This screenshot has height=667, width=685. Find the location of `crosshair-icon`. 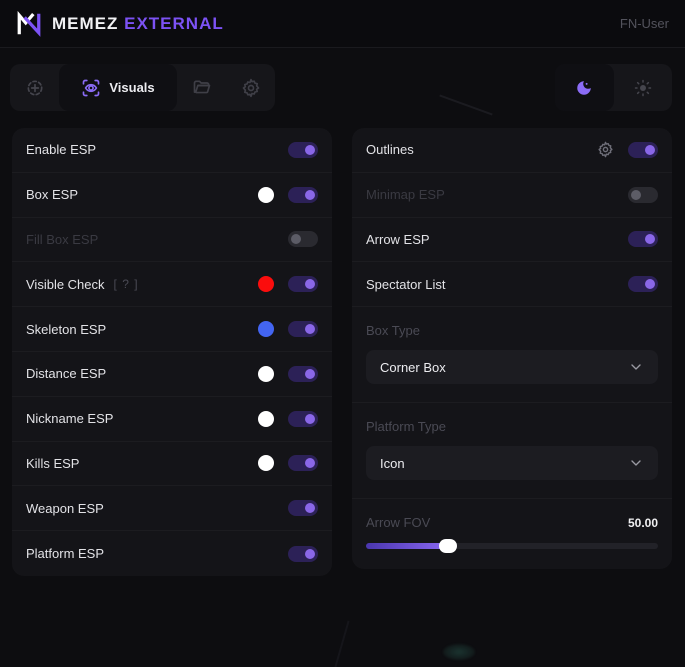

crosshair-icon is located at coordinates (35, 88).